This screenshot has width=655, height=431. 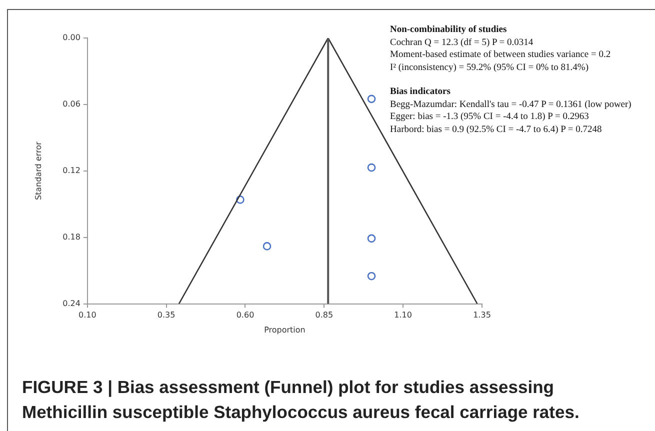 I want to click on annotation: Bias indicators Begg-Mazumdar: Kendall's tau = -0.47 P = 0.1361 (low power) Egger: bias = -1.3 (95% CI = -4.4 to 1.8) P = 0.2963 Harbord: bias = 0.9 (92.5% CI = -4.7 to 6.4) P = 0.7248, so click(x=511, y=111).